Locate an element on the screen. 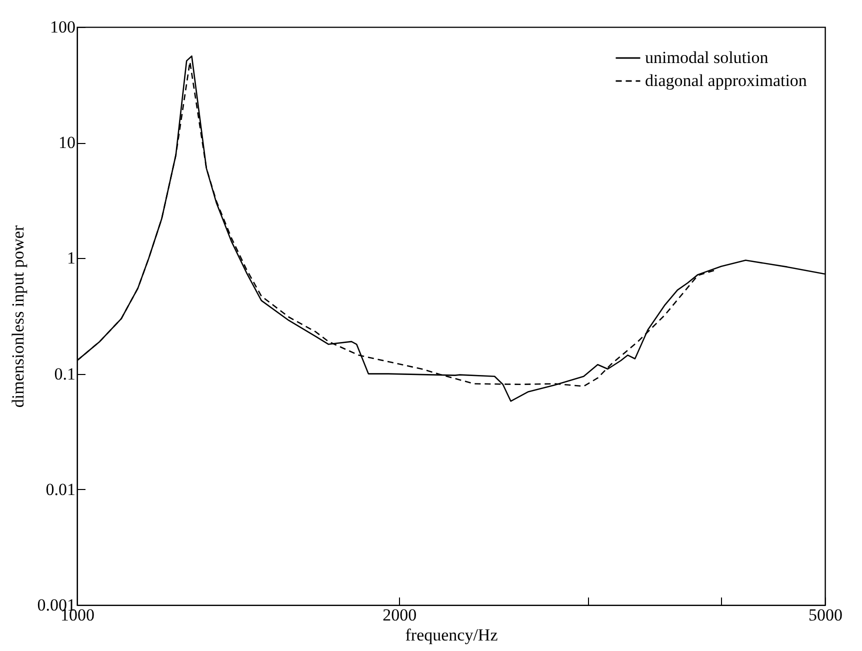 This screenshot has width=862, height=651. y-tick-label: 1 is located at coordinates (71, 258).